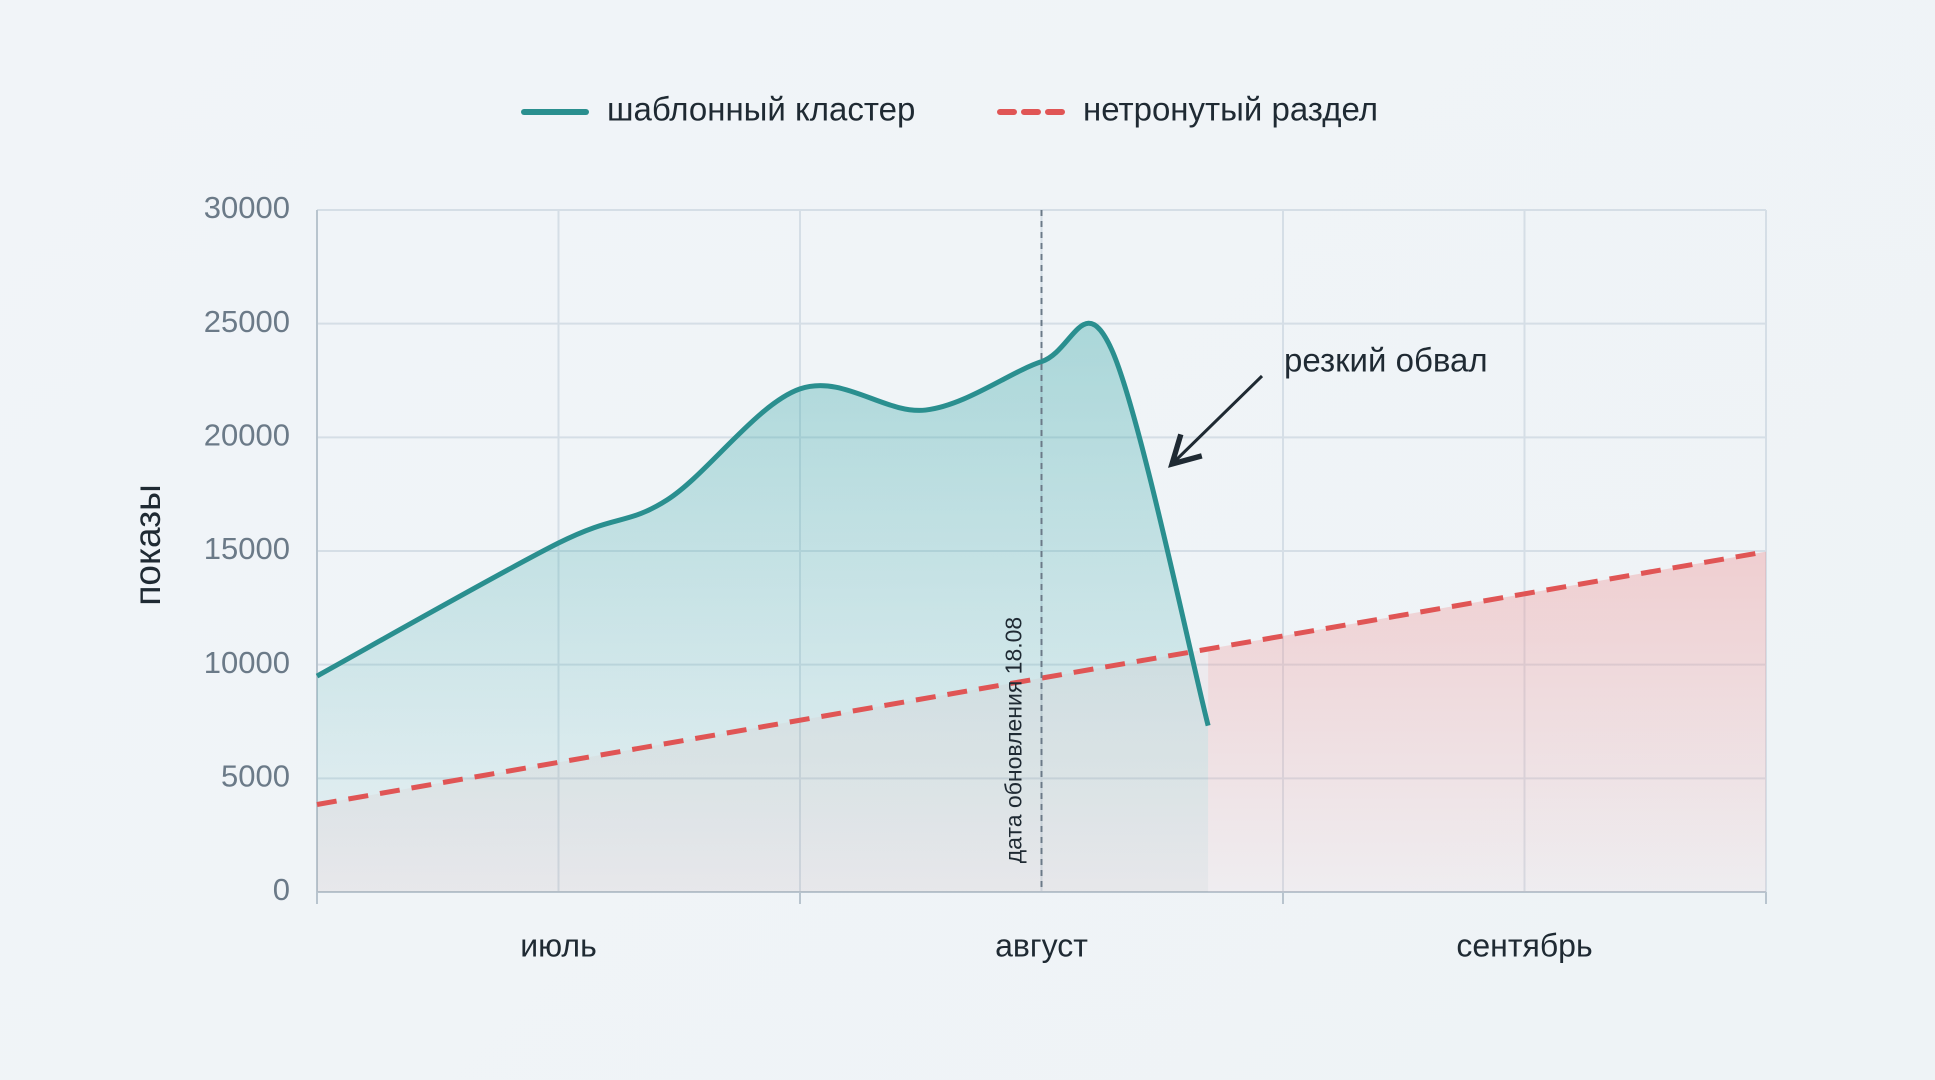 This screenshot has height=1080, width=1935. What do you see at coordinates (1386, 360) in the screenshot?
I see `annotation: резкий обвал` at bounding box center [1386, 360].